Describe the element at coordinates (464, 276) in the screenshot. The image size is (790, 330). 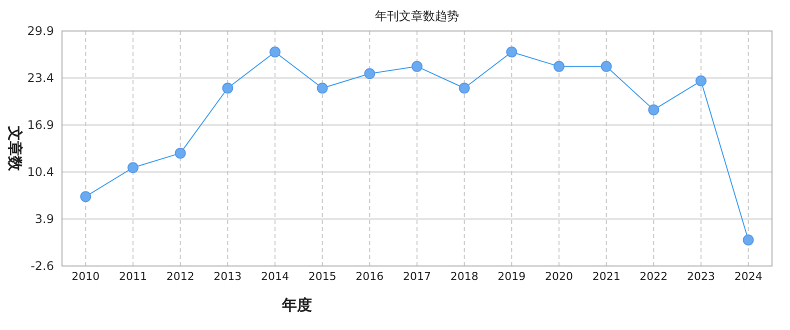
I see `x-tick-label: 2018` at that location.